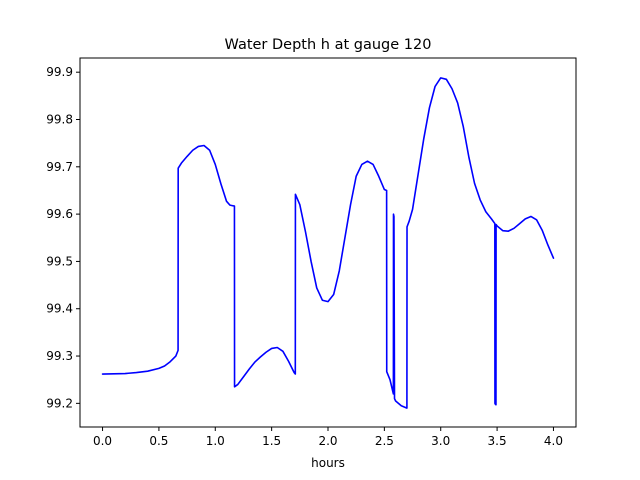 The image size is (640, 480). What do you see at coordinates (328, 463) in the screenshot?
I see `x-axis-label: hours` at bounding box center [328, 463].